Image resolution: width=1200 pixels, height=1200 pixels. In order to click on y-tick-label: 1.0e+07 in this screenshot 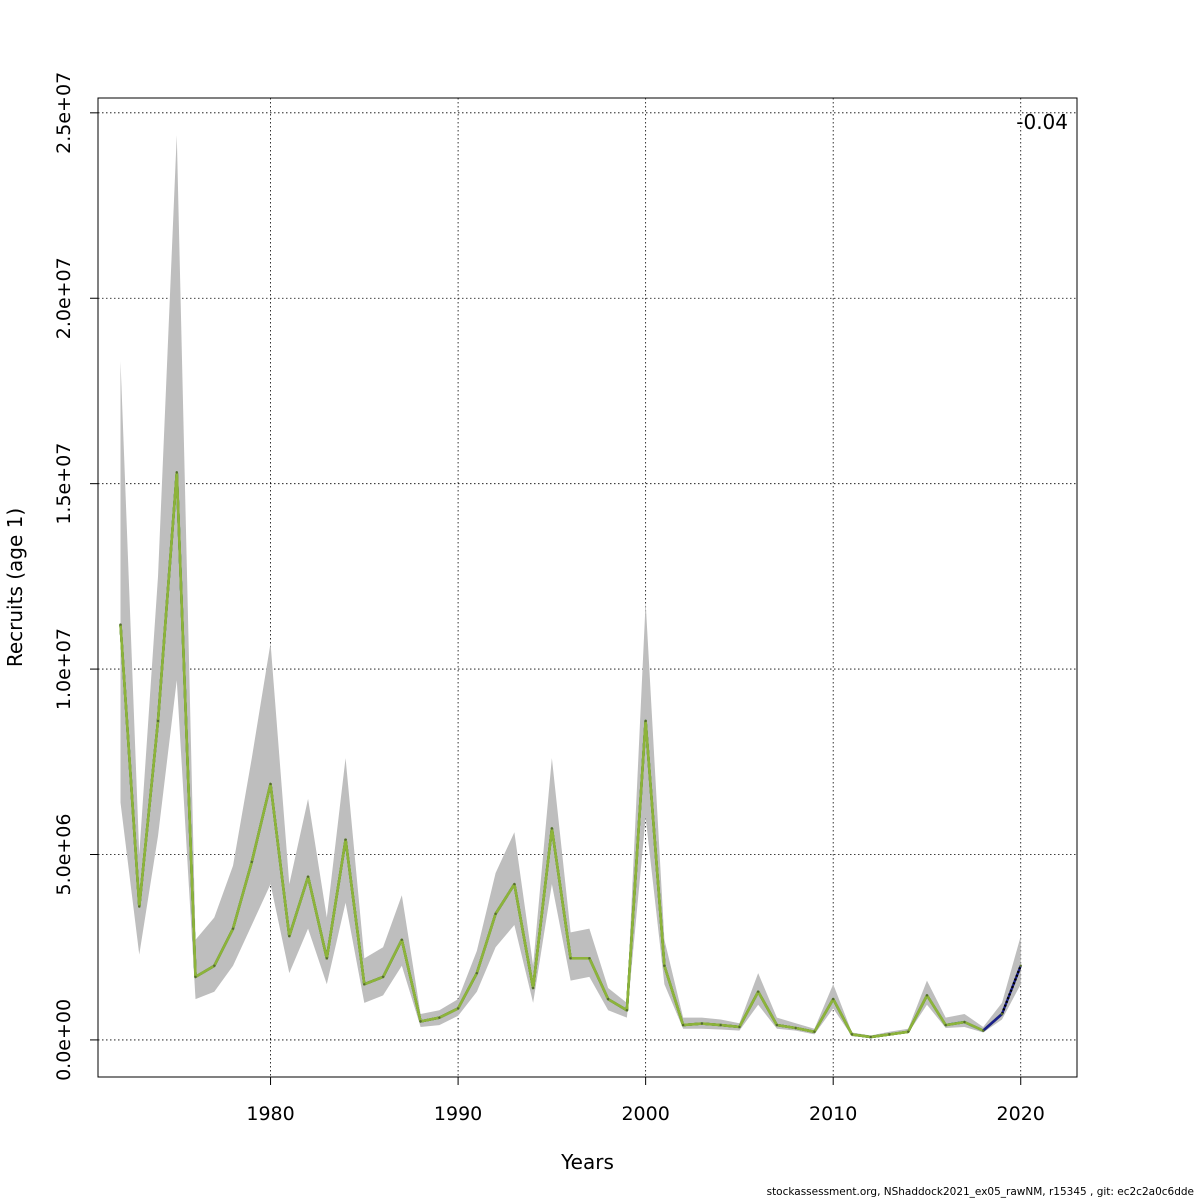, I will do `click(64, 669)`.